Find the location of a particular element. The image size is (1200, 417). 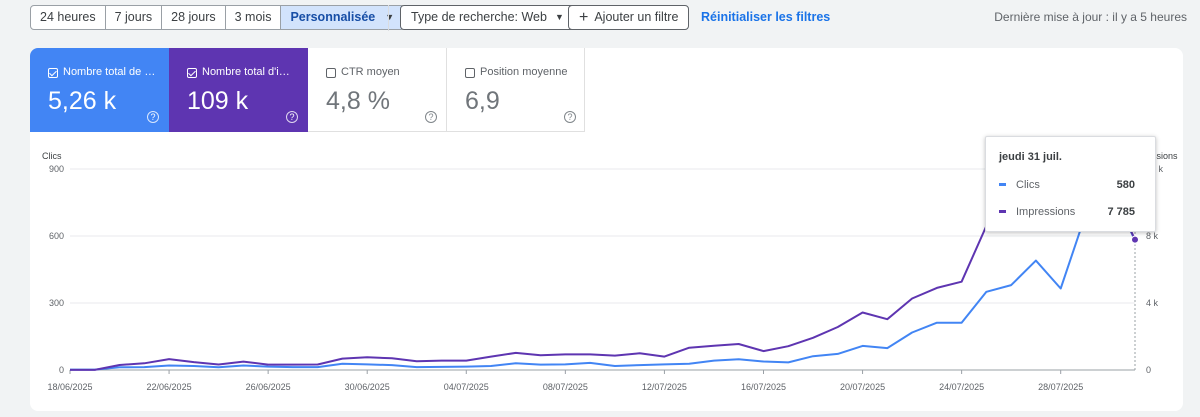

tooltip-value-clicks: 580 is located at coordinates (1125, 185).